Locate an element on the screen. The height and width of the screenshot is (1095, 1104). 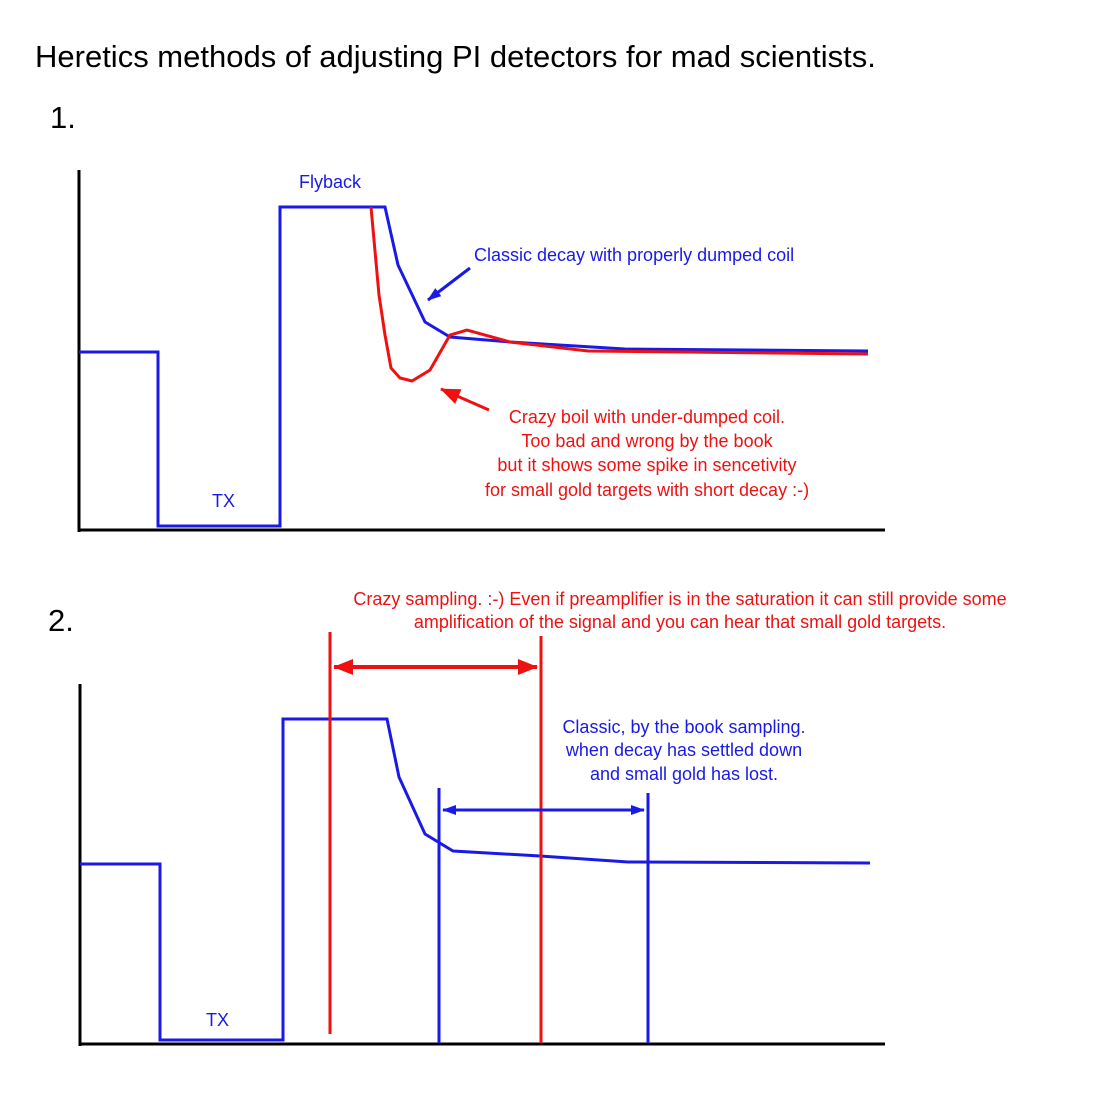
crazy-boil-line: Too bad and wrong by the book is located at coordinates (647, 441).